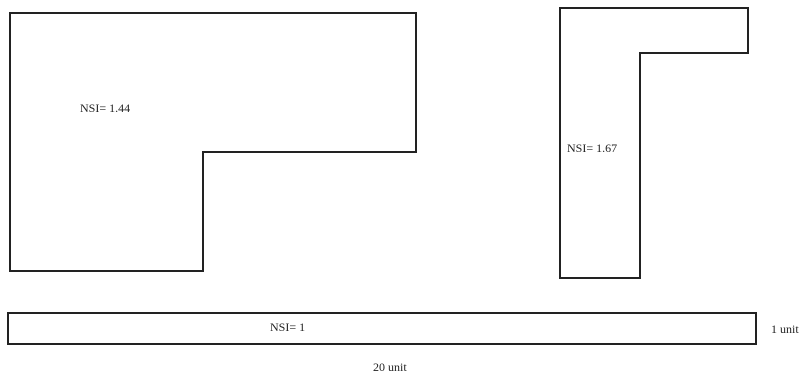  Describe the element at coordinates (785, 329) in the screenshot. I see `height-dimension-label: 1 unit` at that location.